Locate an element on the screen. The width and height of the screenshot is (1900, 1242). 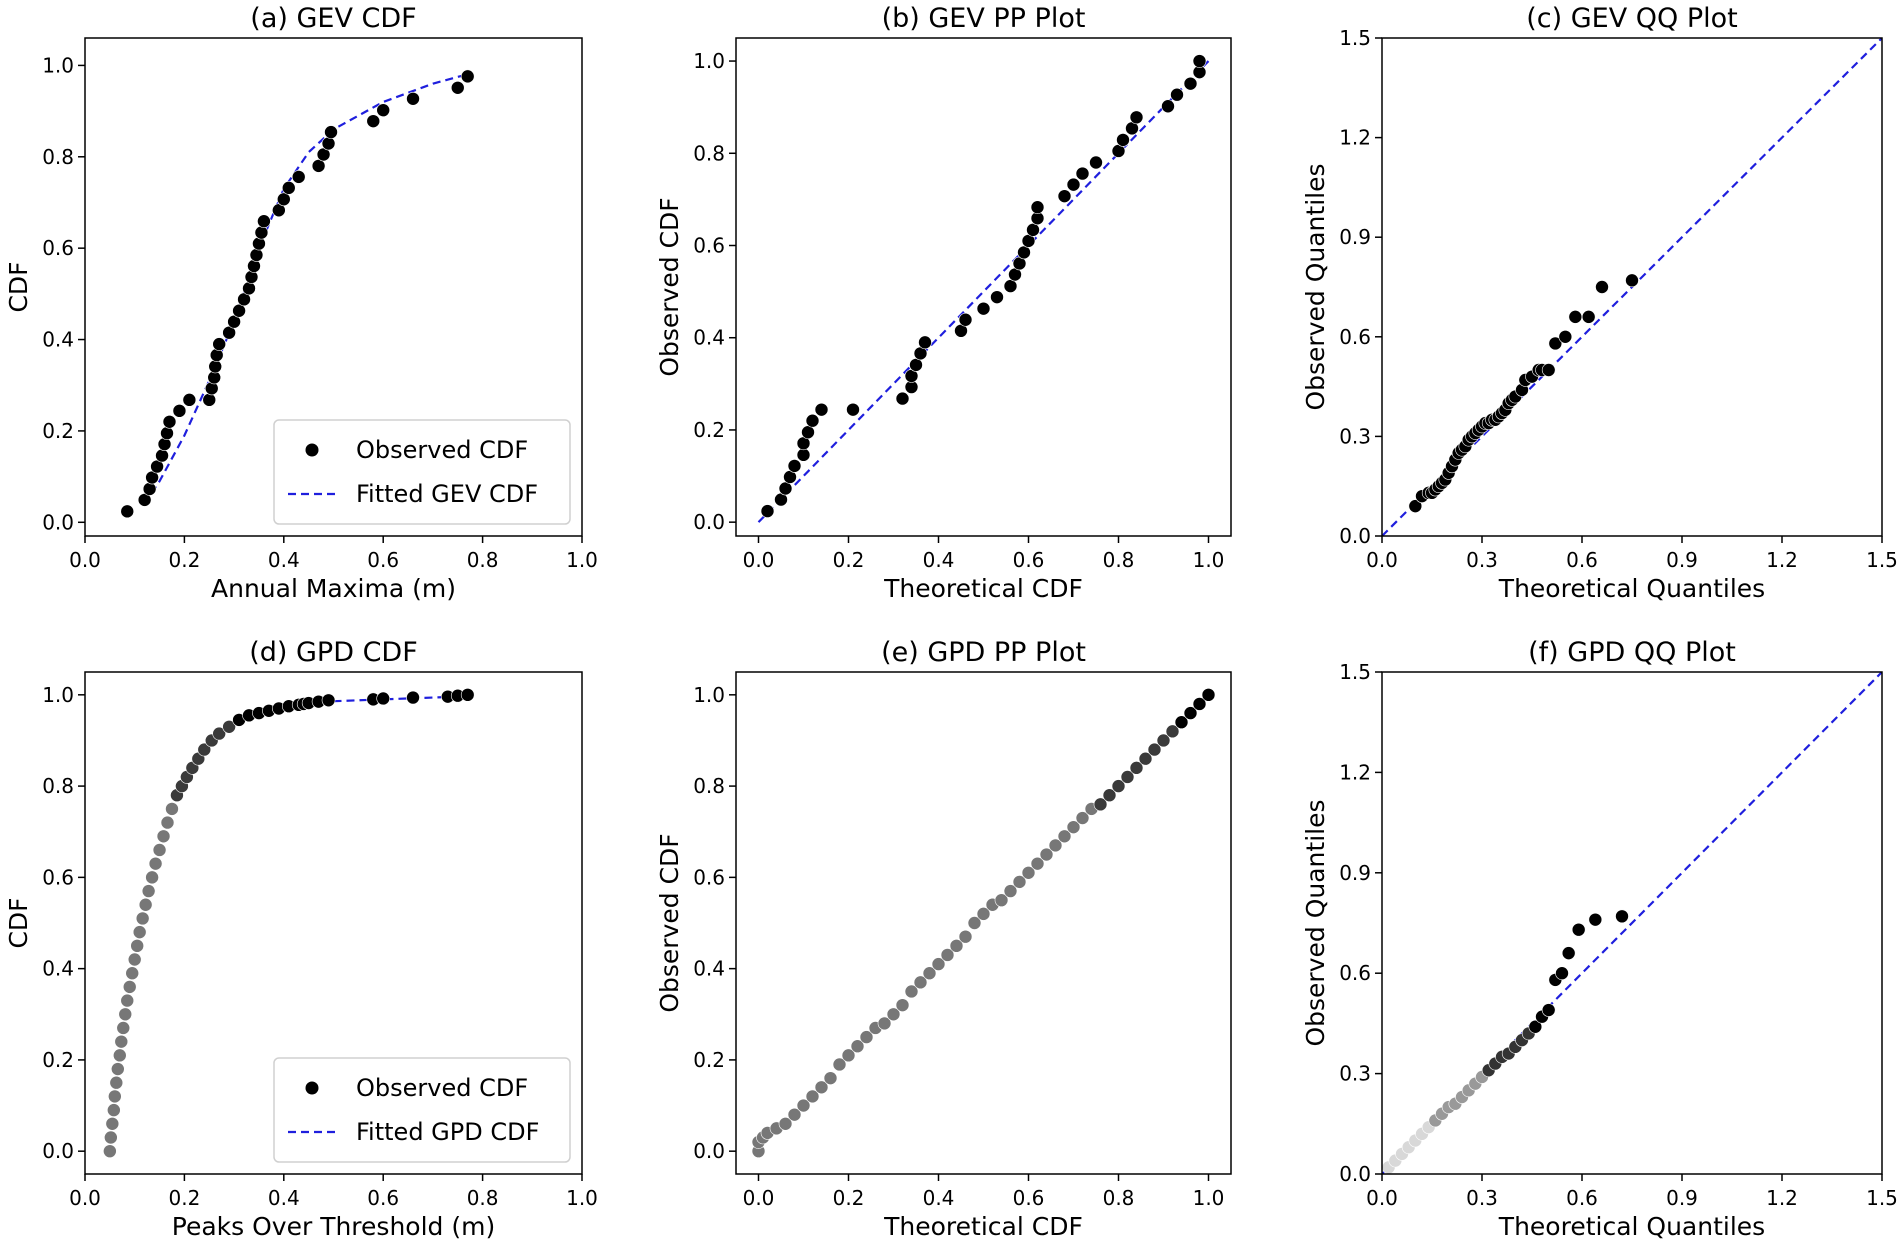
legend-marker is located at coordinates (312, 450).